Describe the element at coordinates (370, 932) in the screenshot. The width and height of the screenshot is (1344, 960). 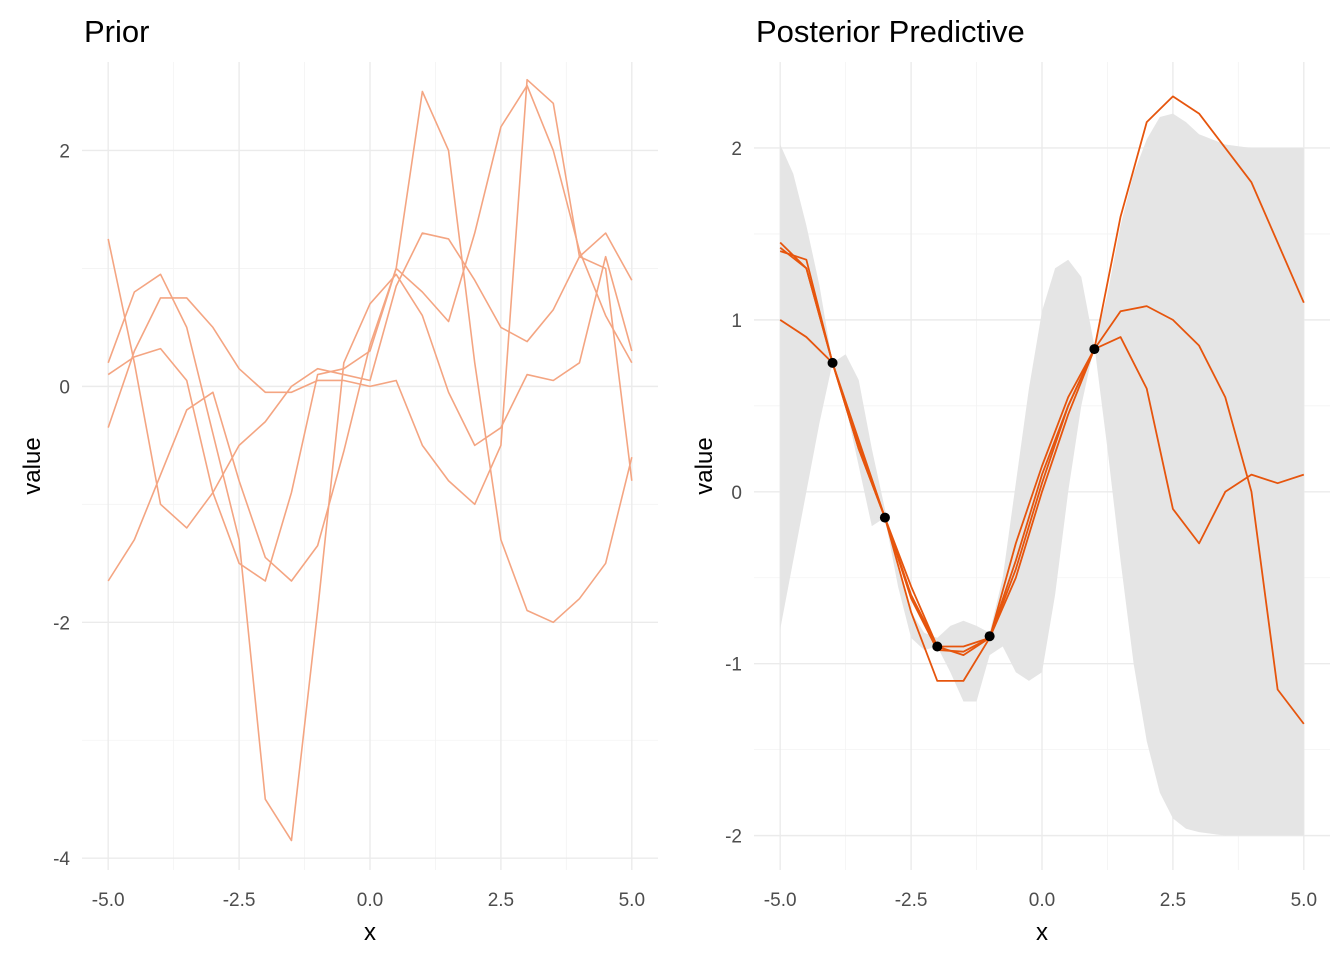
I see `prior-x-axis-title: x` at that location.